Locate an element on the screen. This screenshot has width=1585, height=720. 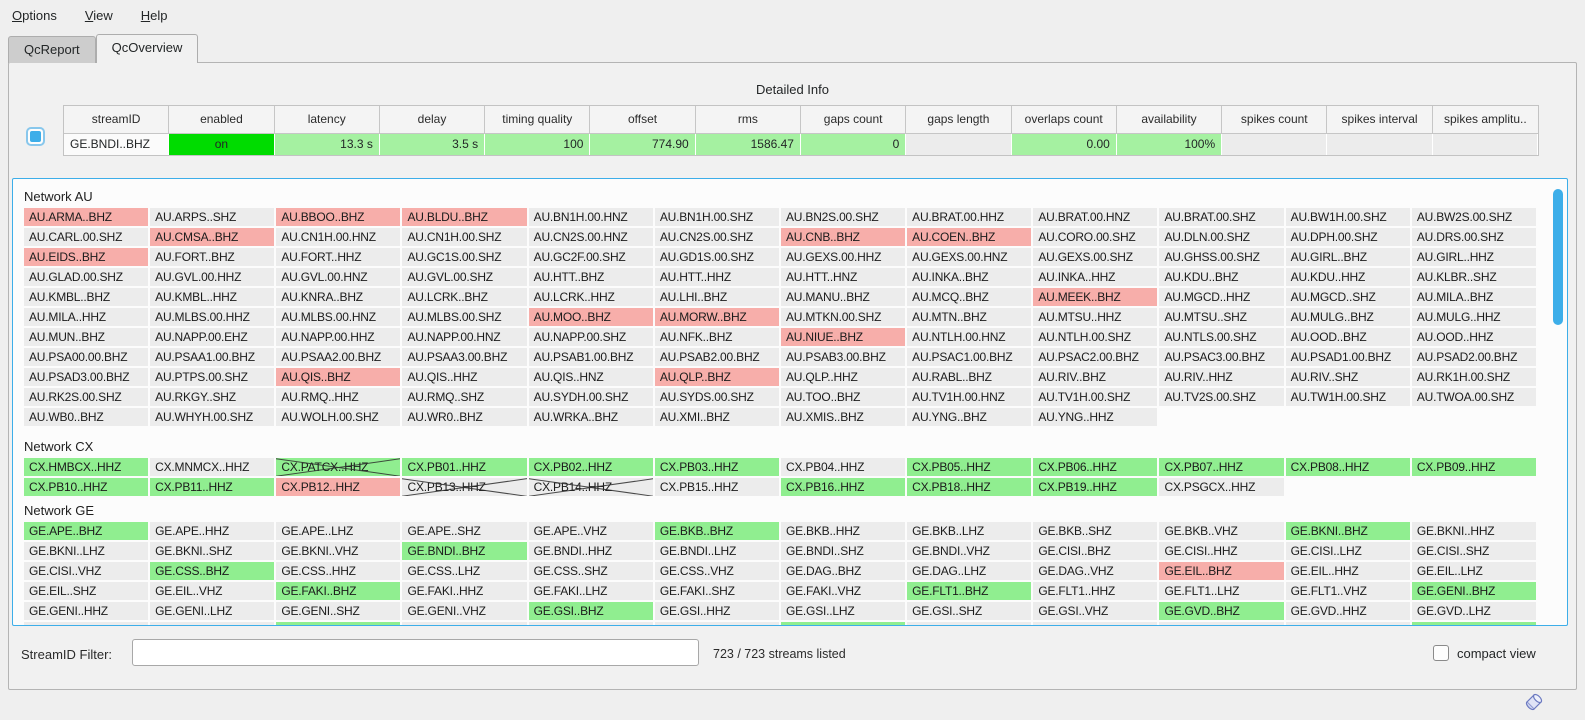
stream-cell: GE.BNDI..VHZ is located at coordinates (969, 551).